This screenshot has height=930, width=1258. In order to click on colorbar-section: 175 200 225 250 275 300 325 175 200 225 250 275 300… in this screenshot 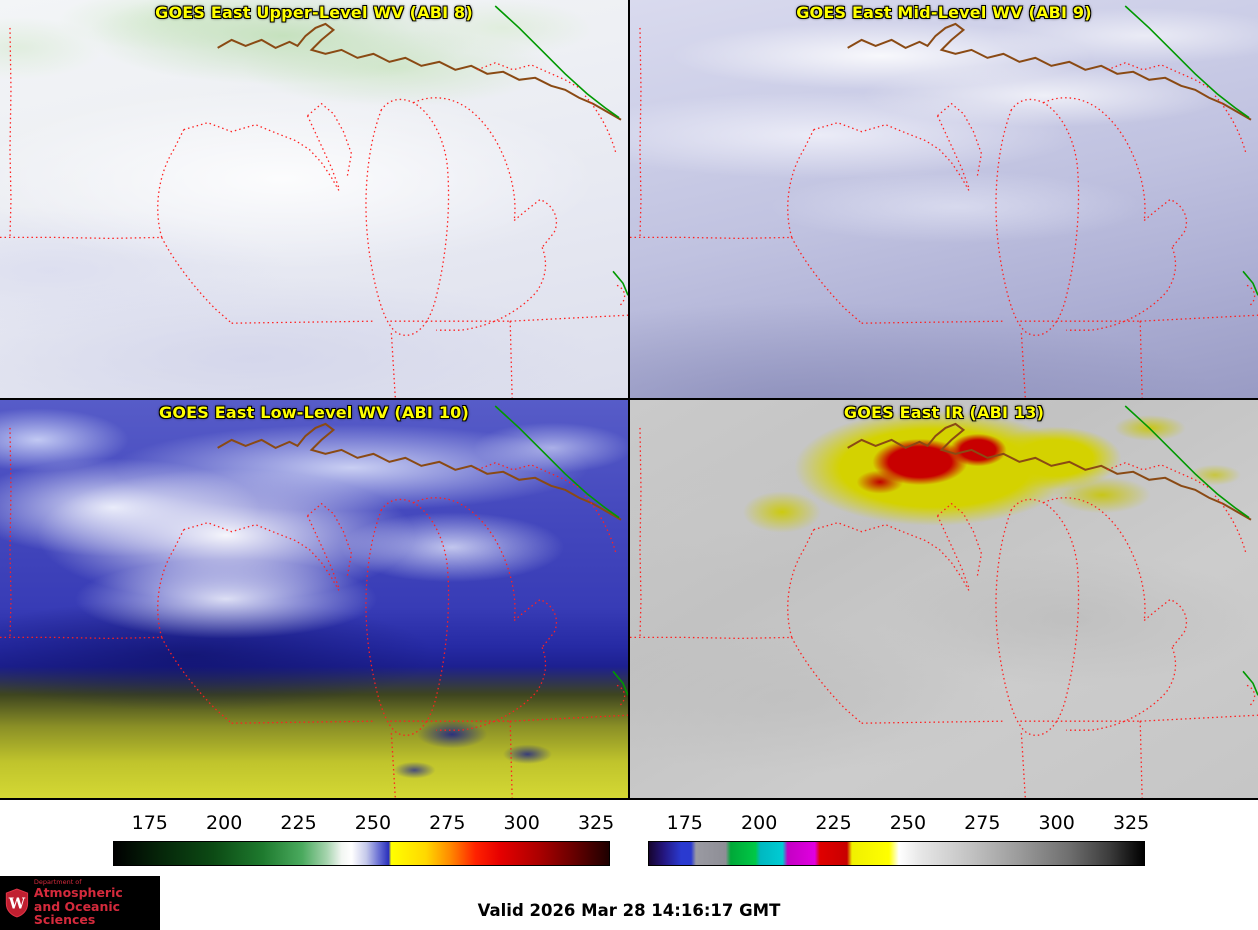, I will do `click(629, 838)`.